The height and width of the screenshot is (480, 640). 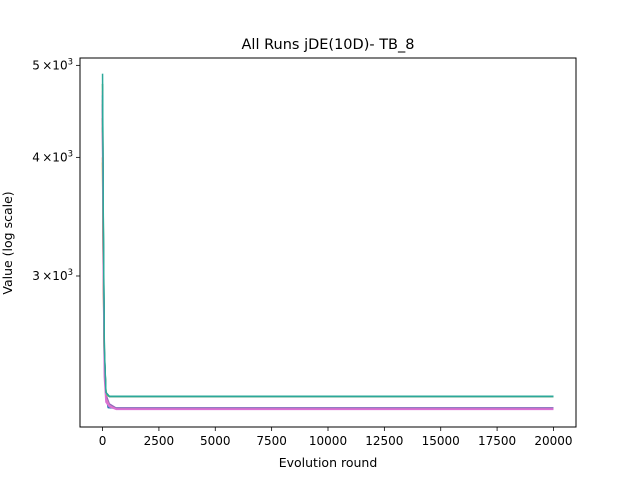 What do you see at coordinates (56, 170) in the screenshot?
I see `y-axis: 3 ×103 4 ×103 5 ×103` at bounding box center [56, 170].